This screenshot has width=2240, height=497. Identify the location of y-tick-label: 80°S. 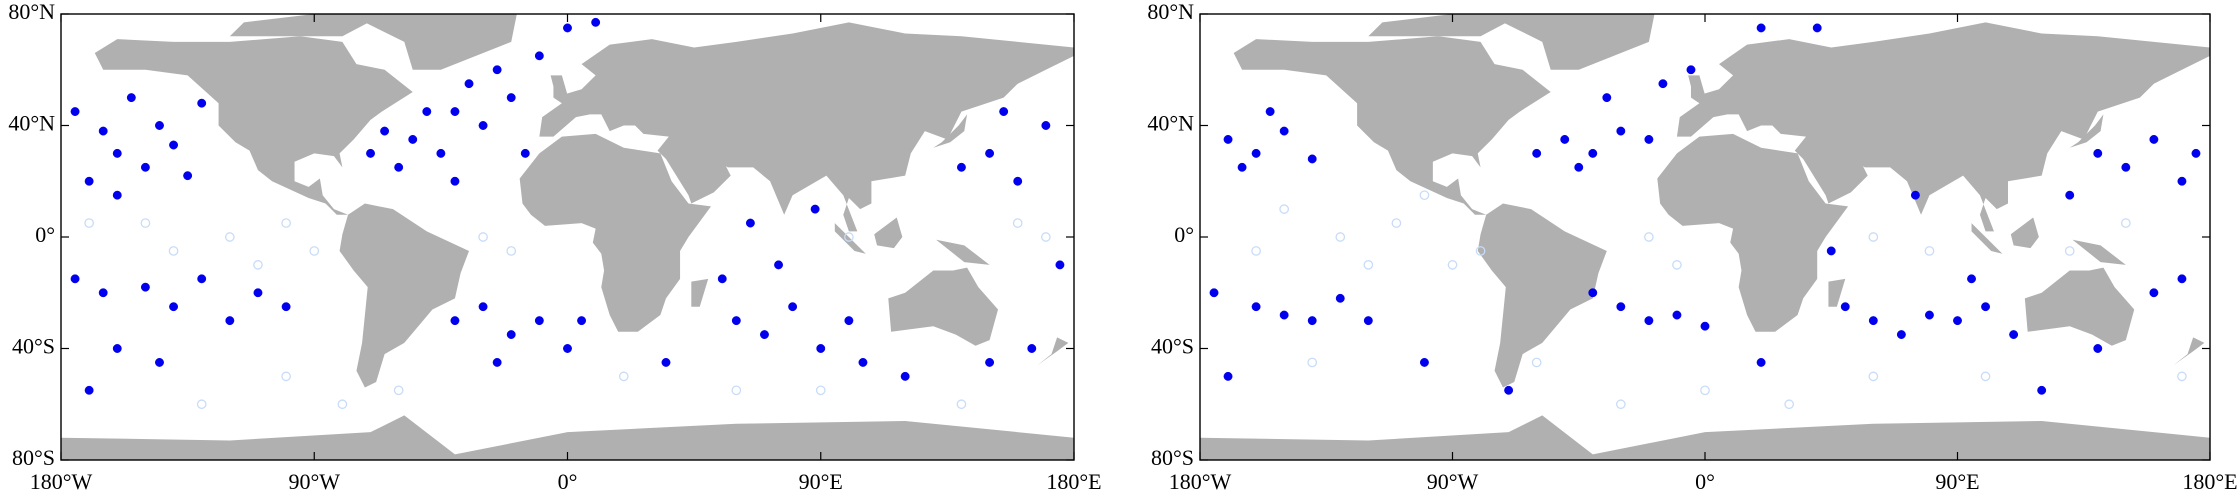
(33, 457).